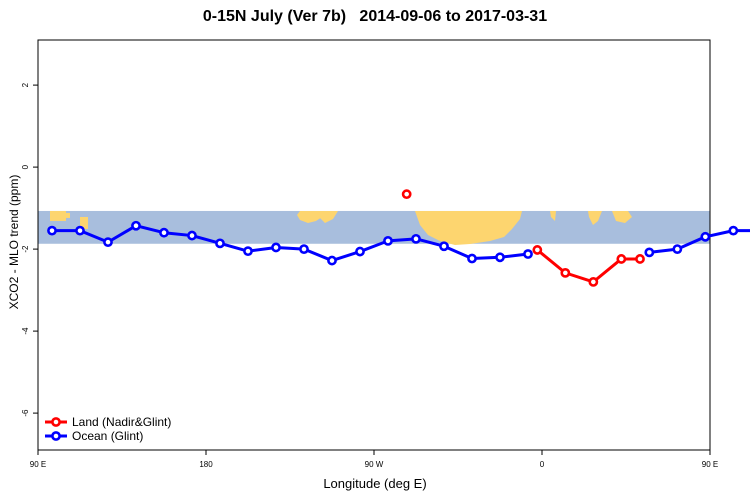 Image resolution: width=750 pixels, height=500 pixels. I want to click on y-tick-label: -6, so click(25, 413).